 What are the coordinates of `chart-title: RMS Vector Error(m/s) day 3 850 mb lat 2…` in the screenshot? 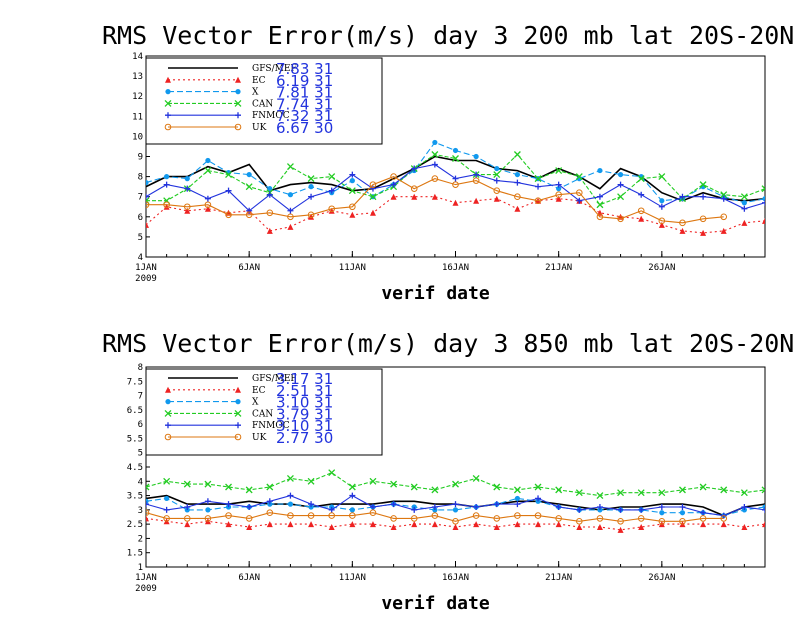 It's located at (448, 343).